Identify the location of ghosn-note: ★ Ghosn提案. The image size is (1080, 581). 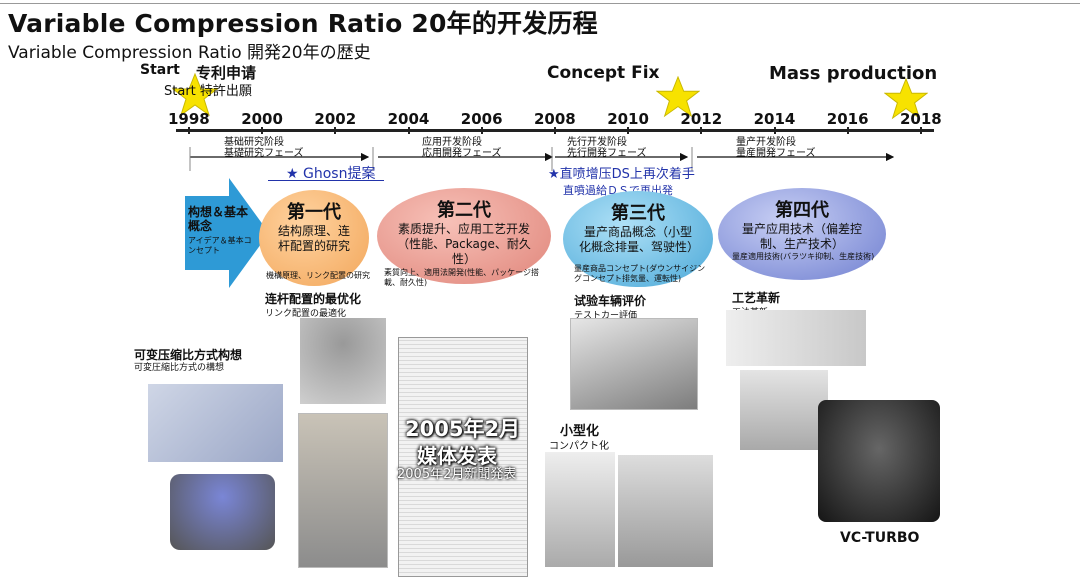
(331, 174).